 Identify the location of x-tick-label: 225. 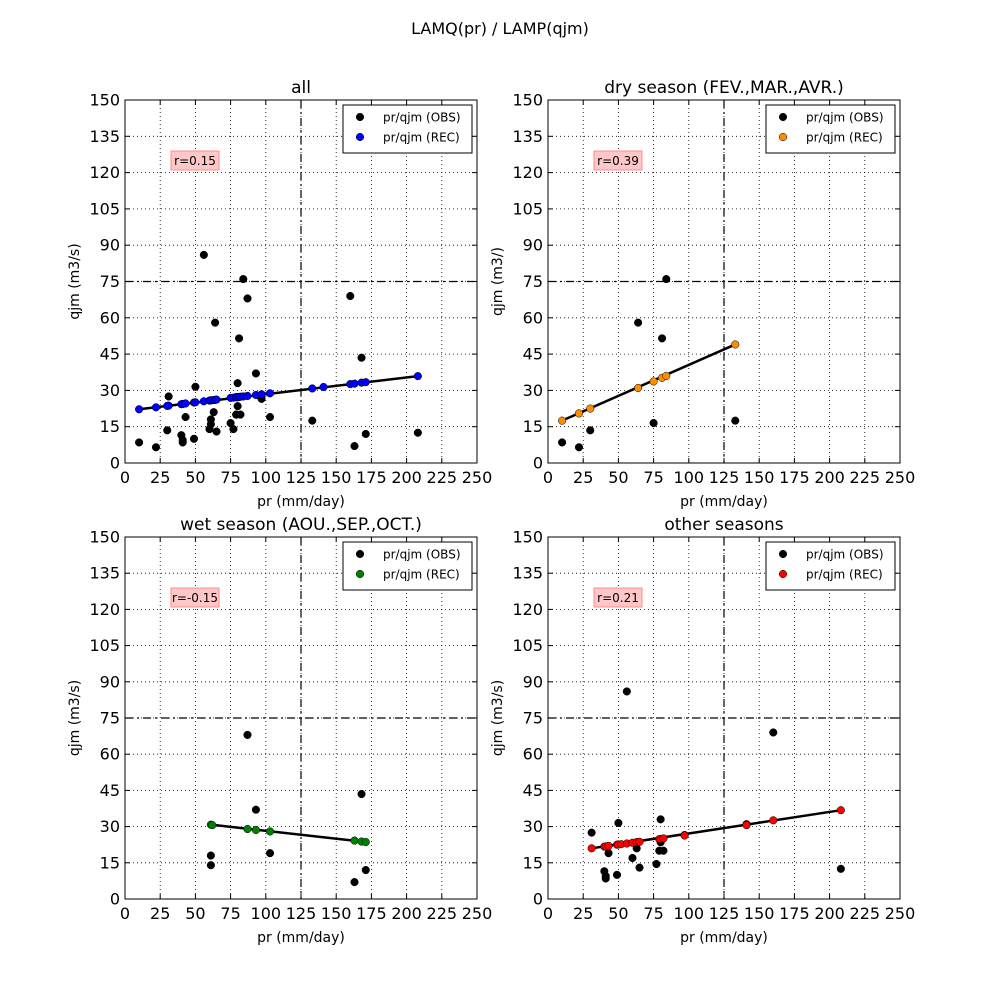
(442, 913).